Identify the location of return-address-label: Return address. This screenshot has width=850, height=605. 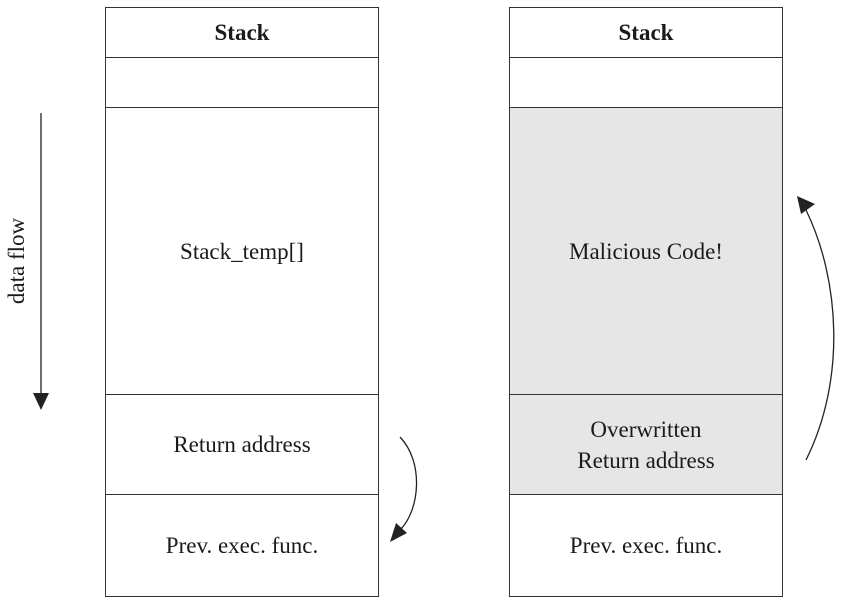
(241, 444).